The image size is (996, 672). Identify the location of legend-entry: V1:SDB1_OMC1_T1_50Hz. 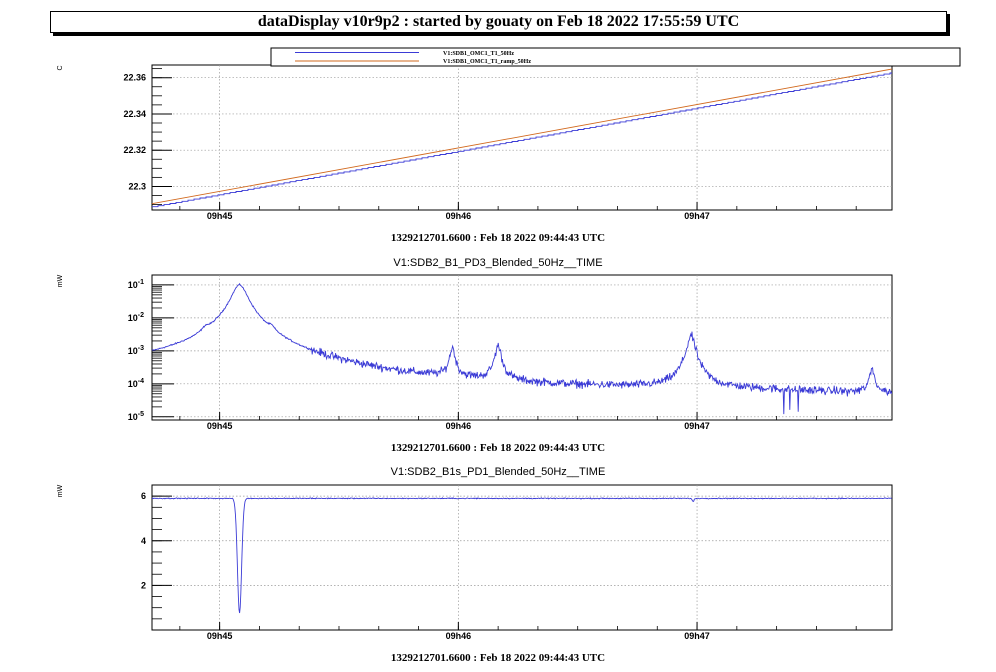
(478, 54).